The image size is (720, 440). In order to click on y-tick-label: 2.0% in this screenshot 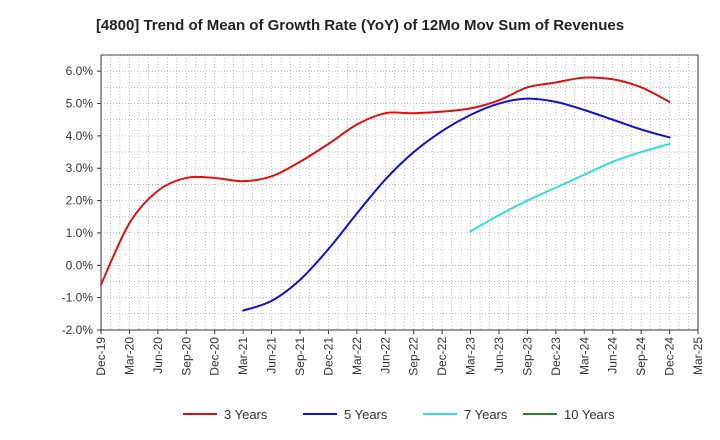, I will do `click(80, 201)`.